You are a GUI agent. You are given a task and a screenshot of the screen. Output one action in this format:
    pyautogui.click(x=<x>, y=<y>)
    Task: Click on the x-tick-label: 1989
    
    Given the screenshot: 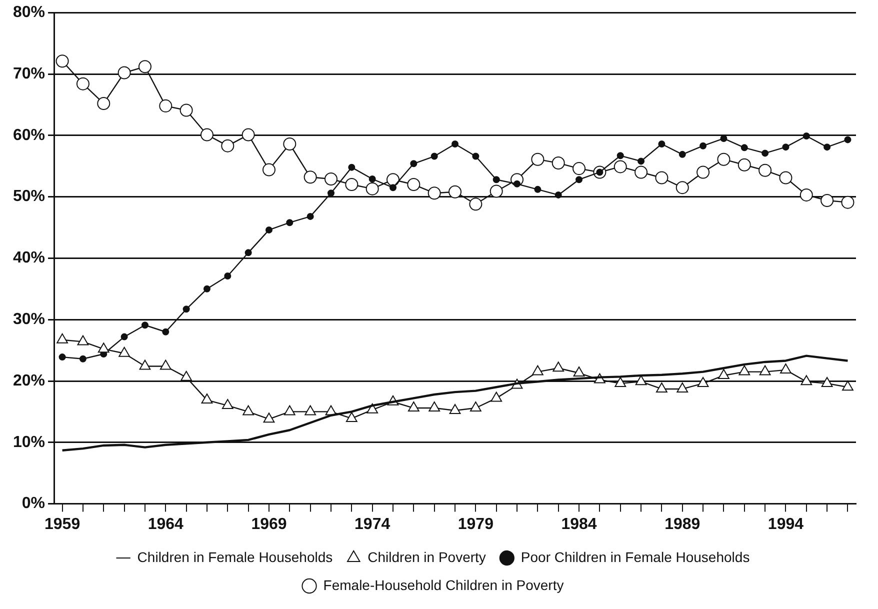 What is the action you would take?
    pyautogui.click(x=682, y=524)
    